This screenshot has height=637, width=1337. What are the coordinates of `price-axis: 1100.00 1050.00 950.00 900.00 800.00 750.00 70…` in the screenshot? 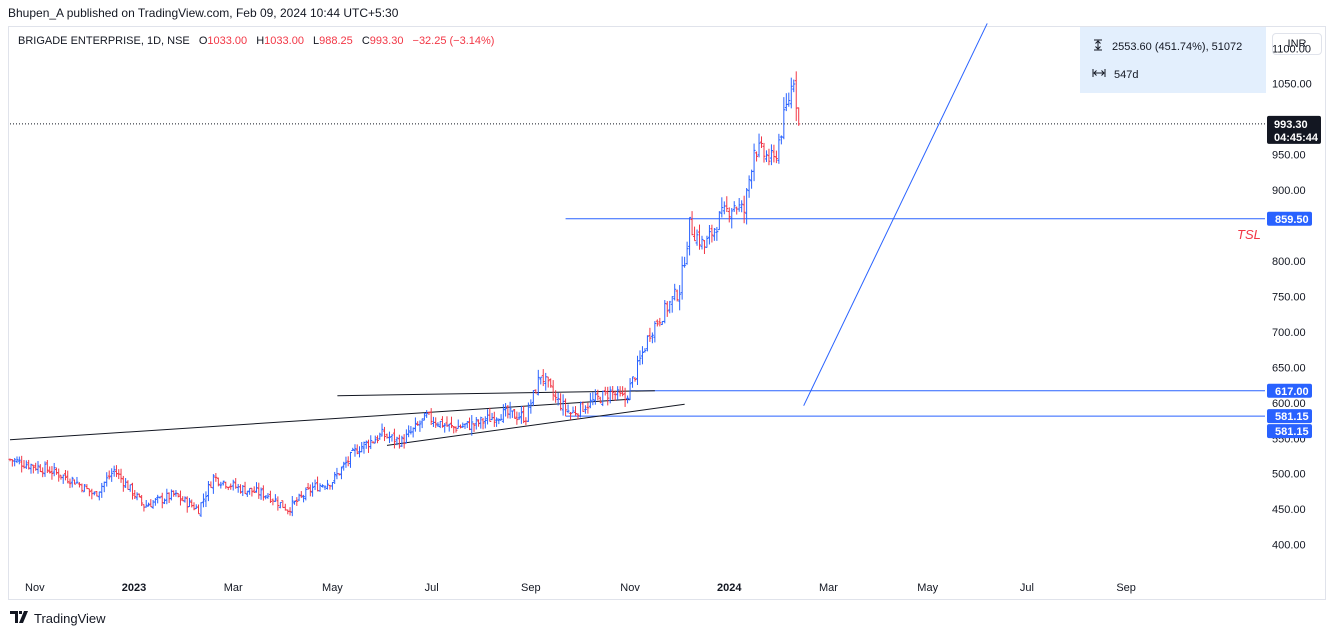 It's located at (1292, 297).